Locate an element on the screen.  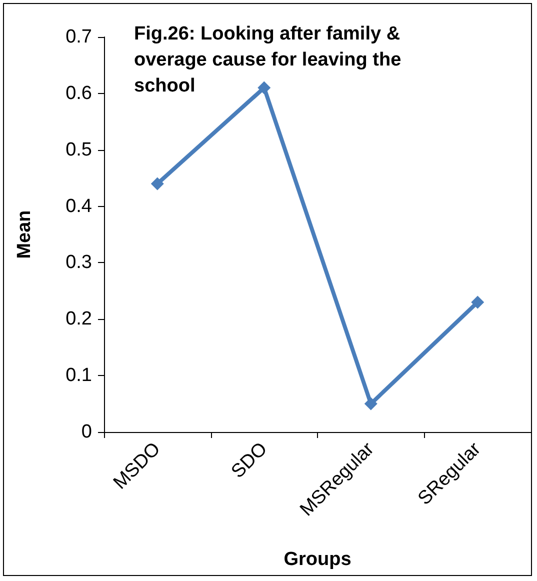
y-tick-label: 0.2 is located at coordinates (79, 319).